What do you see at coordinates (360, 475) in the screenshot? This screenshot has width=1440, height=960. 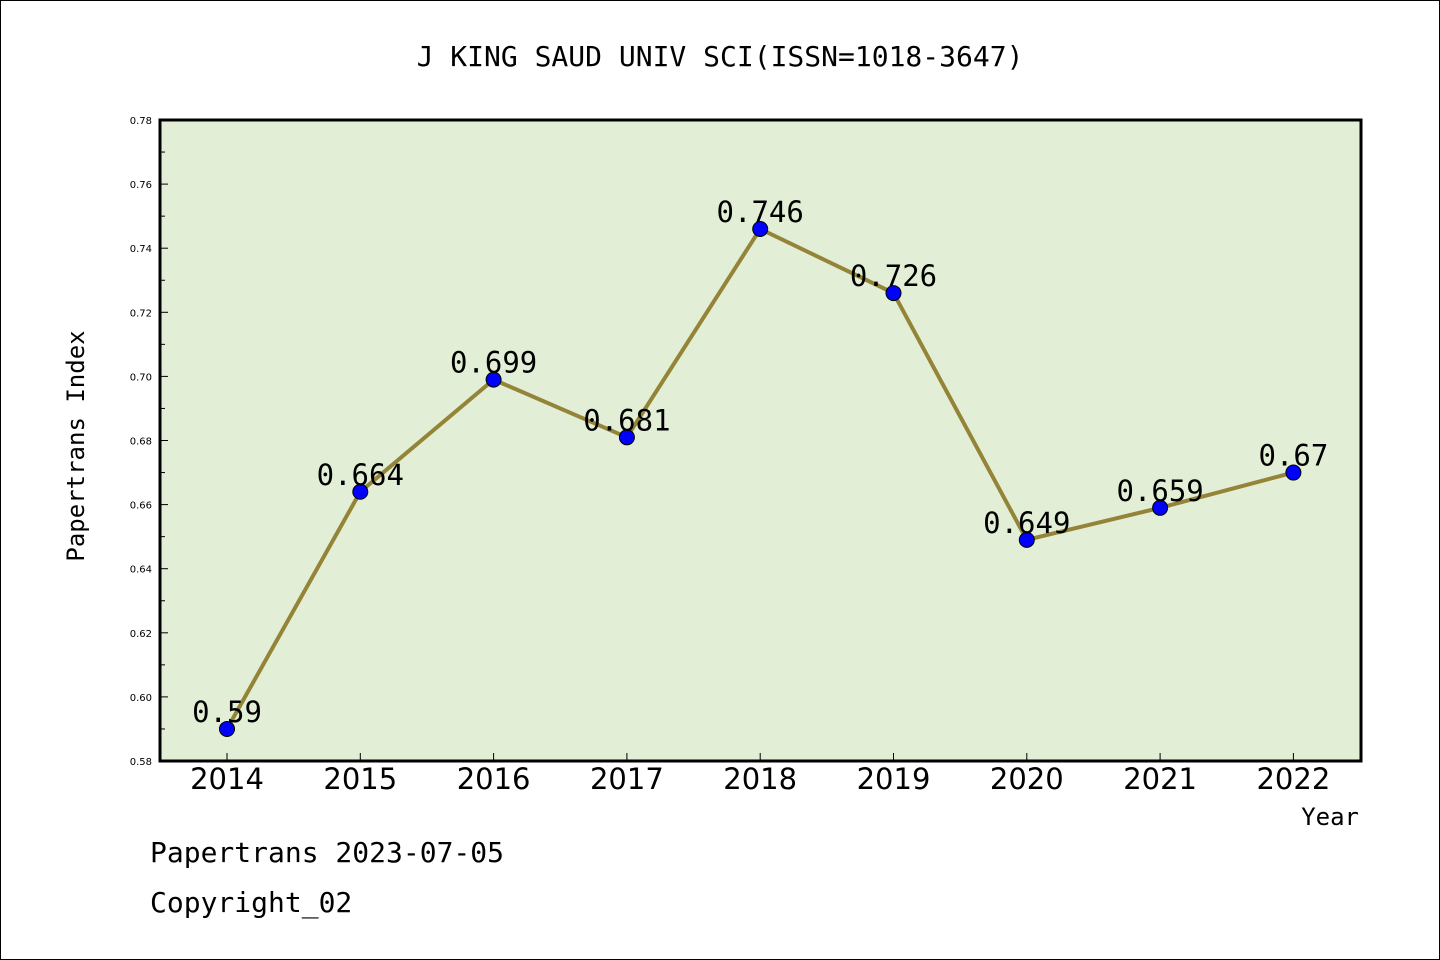 I see `data-label: 0.664` at bounding box center [360, 475].